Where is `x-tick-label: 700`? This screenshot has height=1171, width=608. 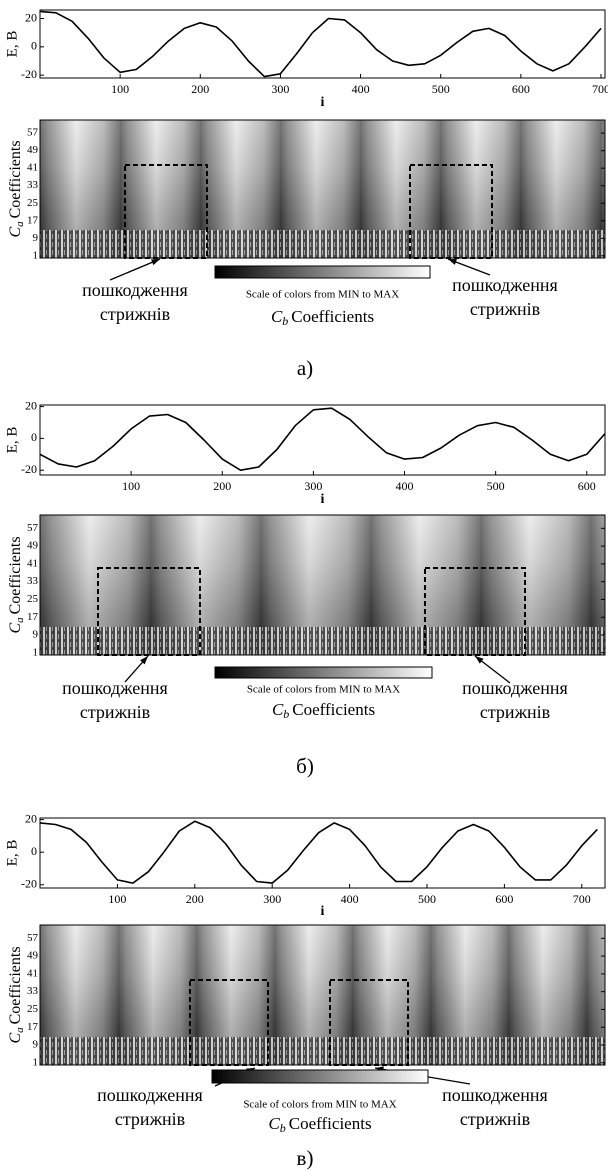 x-tick-label: 700 is located at coordinates (582, 899).